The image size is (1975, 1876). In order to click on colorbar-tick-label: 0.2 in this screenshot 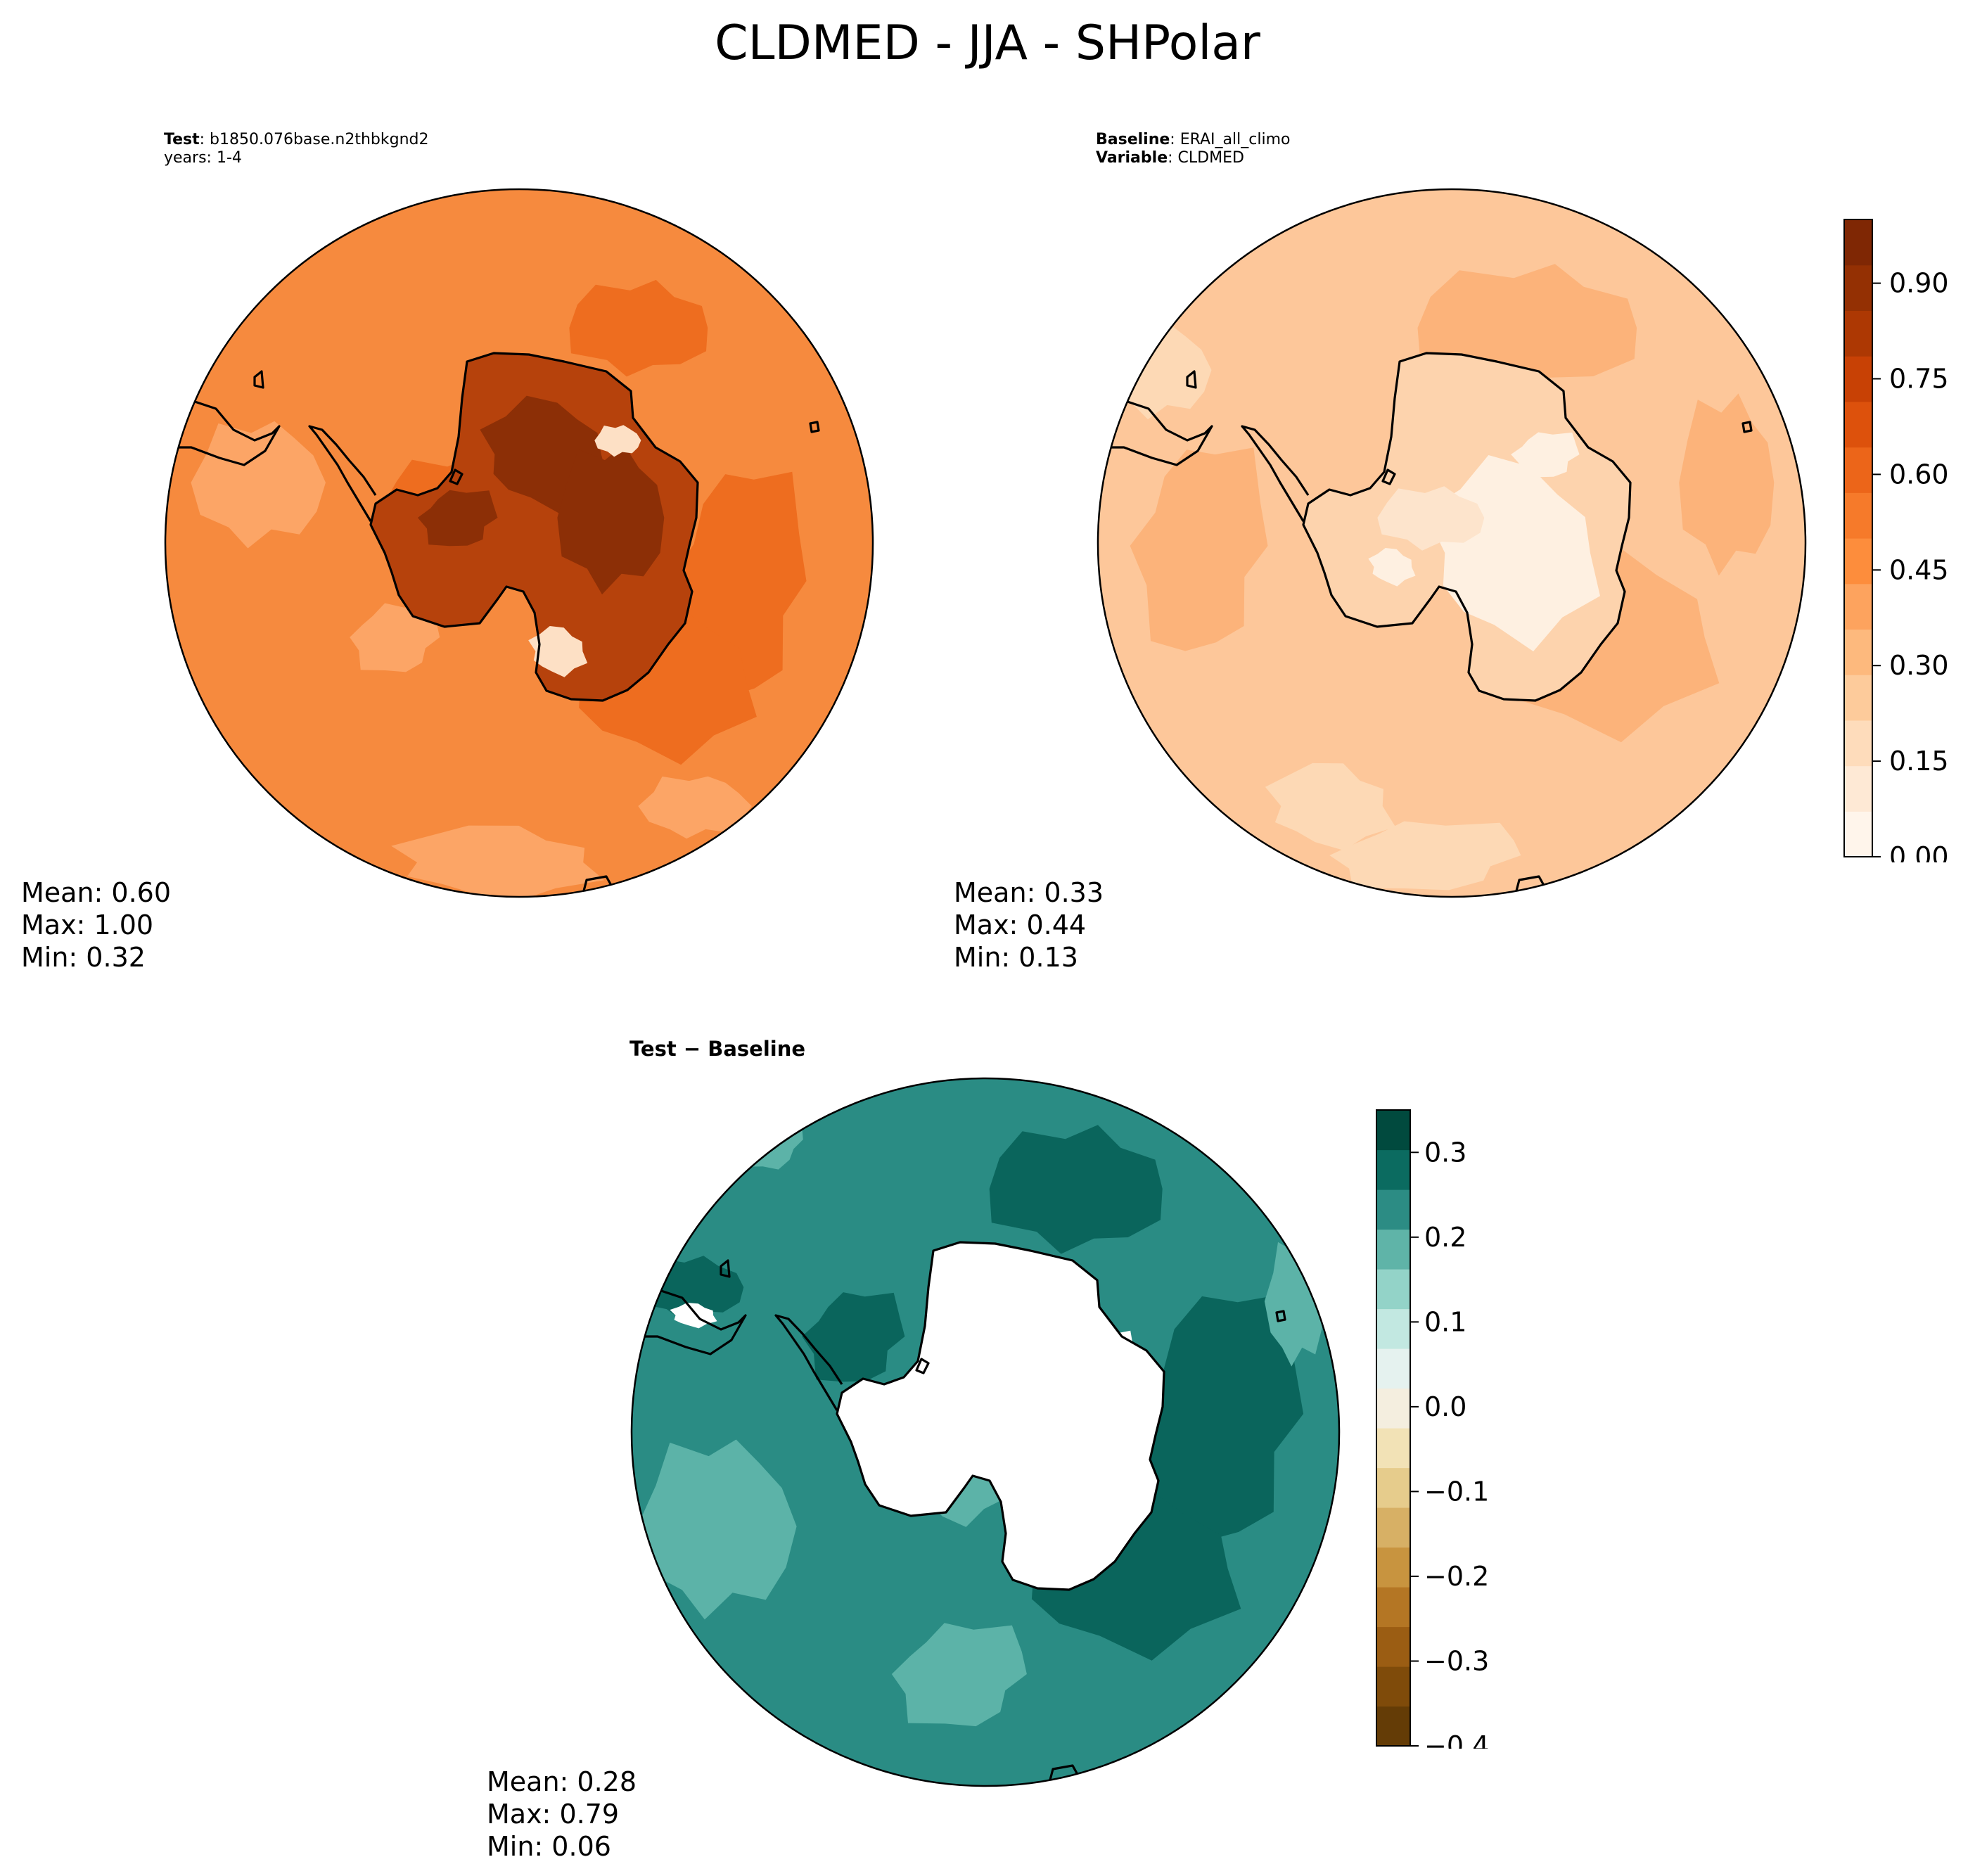, I will do `click(1445, 1237)`.